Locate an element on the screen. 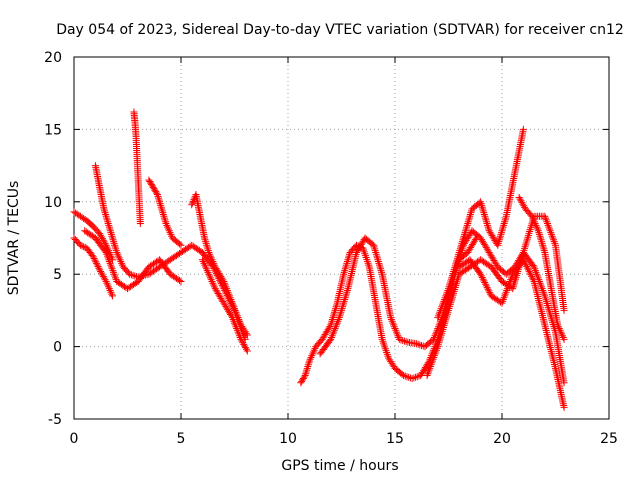  x-tick-label: 20 is located at coordinates (502, 439).